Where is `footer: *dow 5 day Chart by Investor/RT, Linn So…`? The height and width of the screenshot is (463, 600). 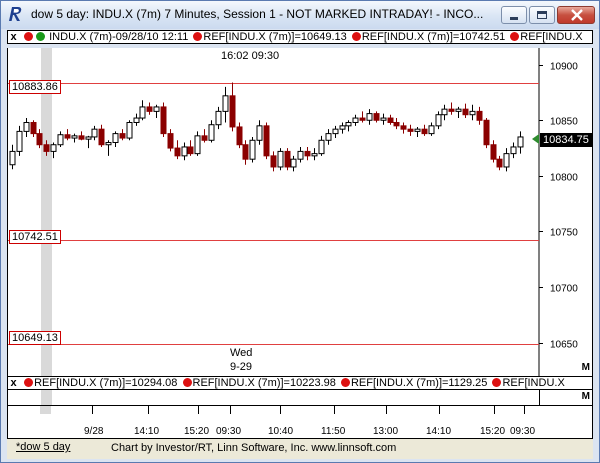
footer: *dow 5 day Chart by Investor/RT, Linn So… is located at coordinates (300, 449).